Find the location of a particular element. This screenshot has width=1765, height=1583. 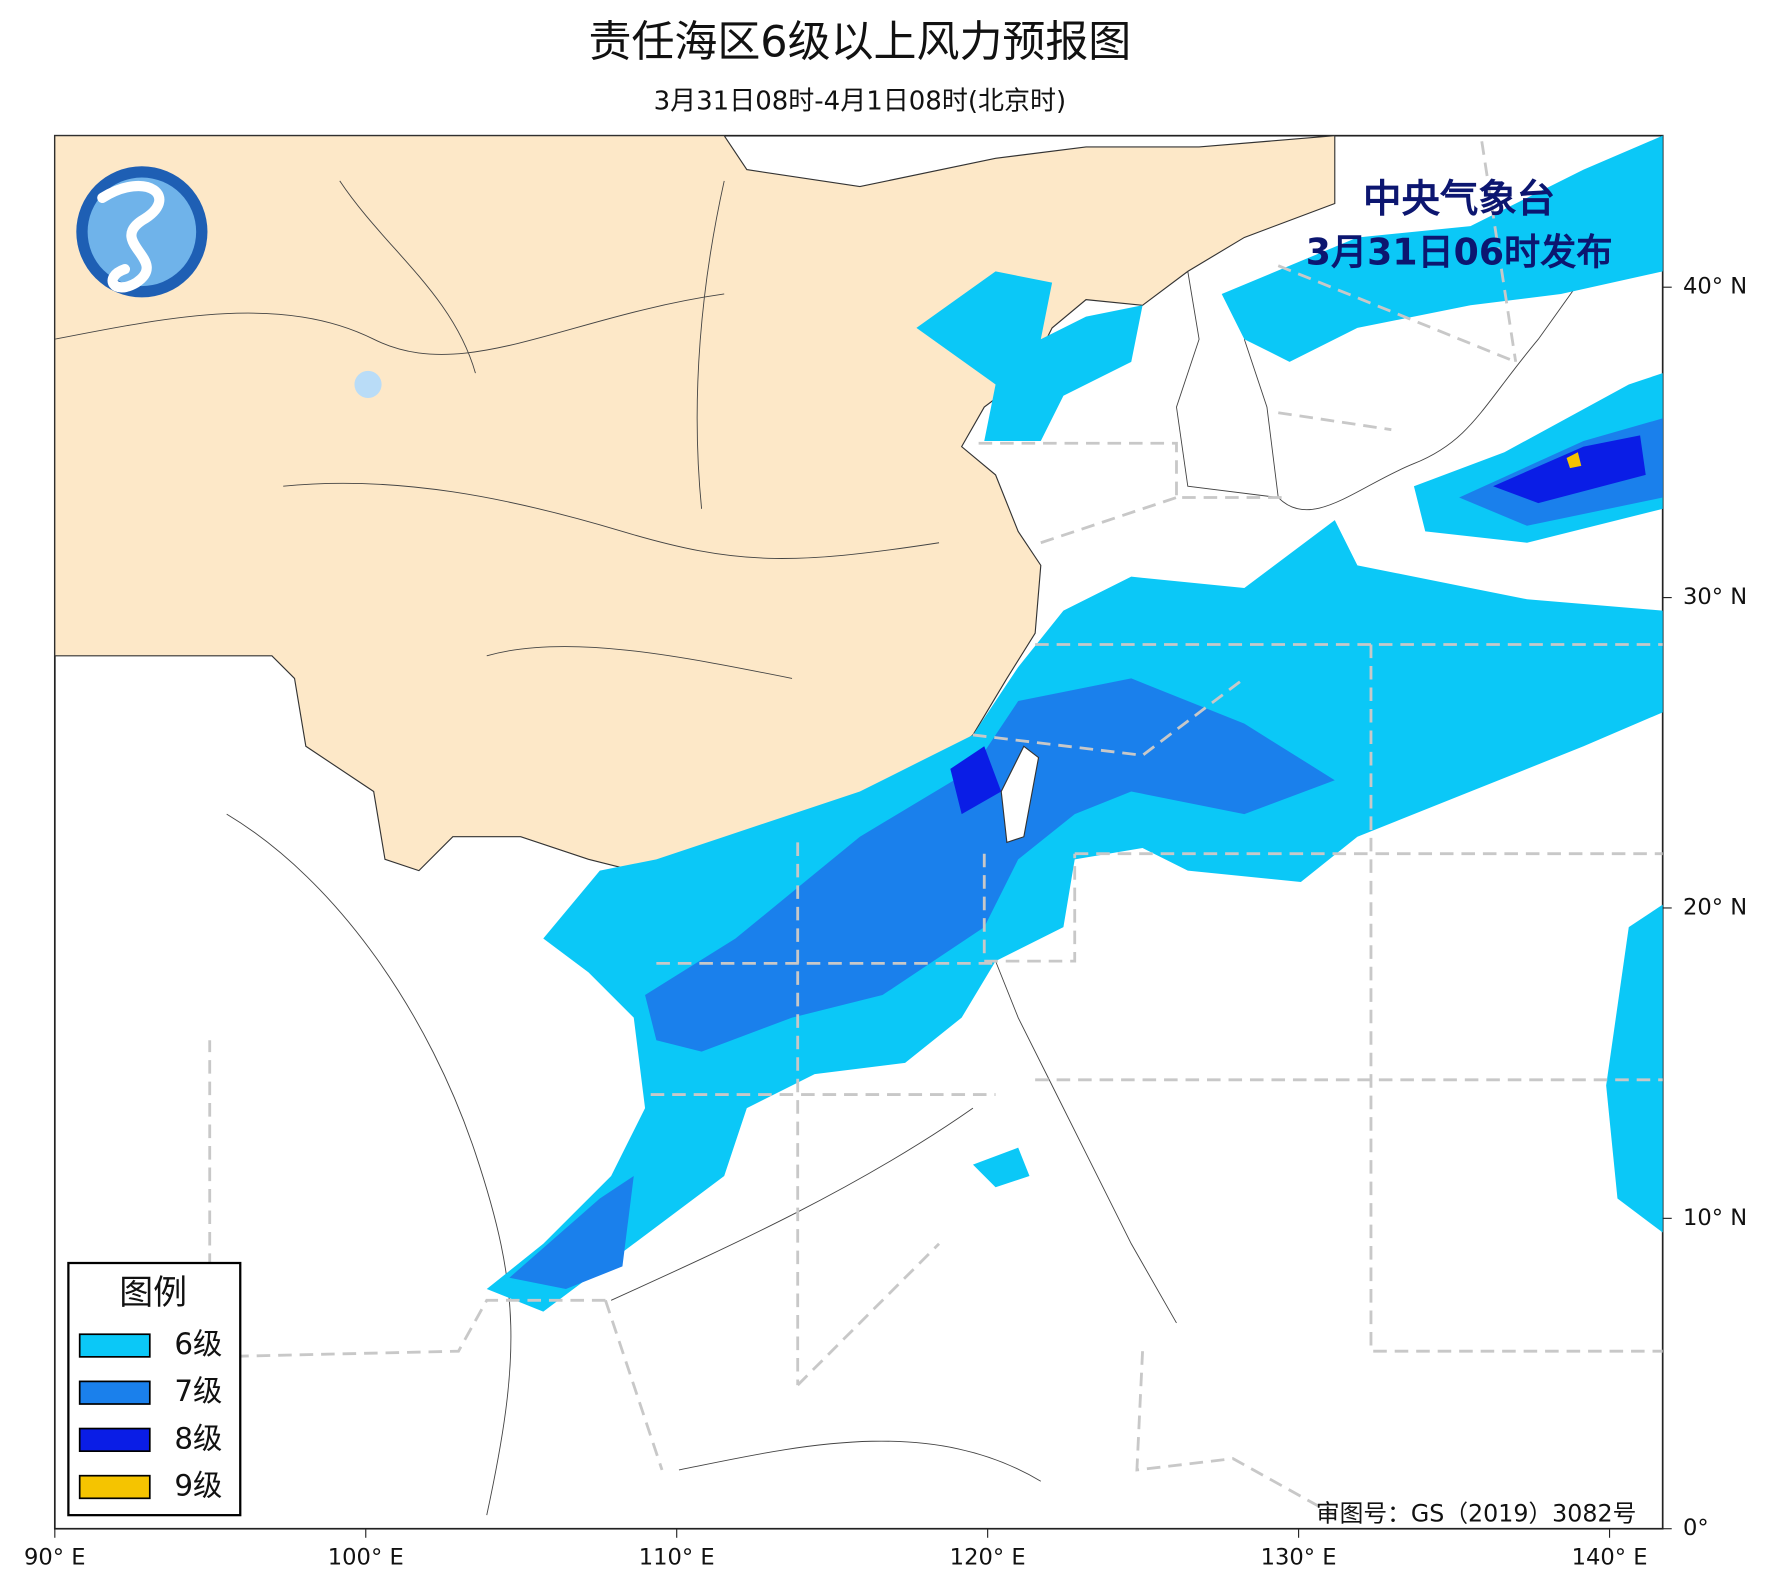

legend: 图例 6级 7级 8级 9级 is located at coordinates (154, 1389).